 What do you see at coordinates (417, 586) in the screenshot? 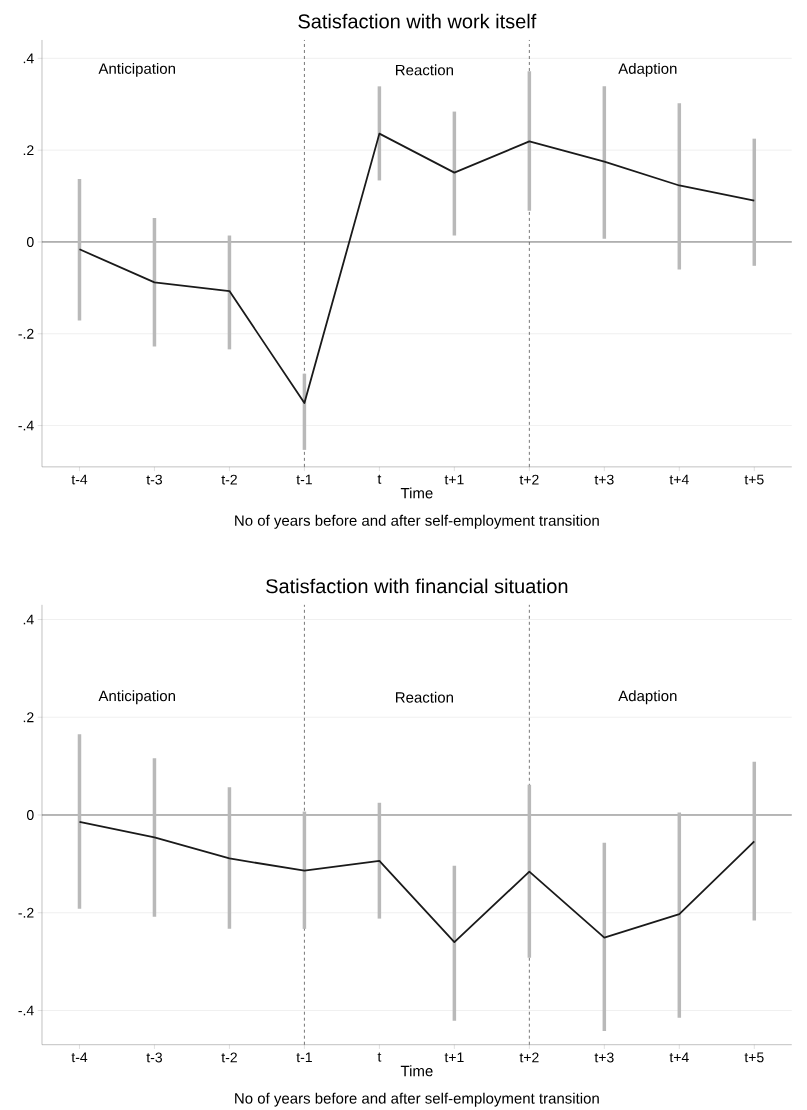
I see `chart-title: Satisfaction with financial situation` at bounding box center [417, 586].